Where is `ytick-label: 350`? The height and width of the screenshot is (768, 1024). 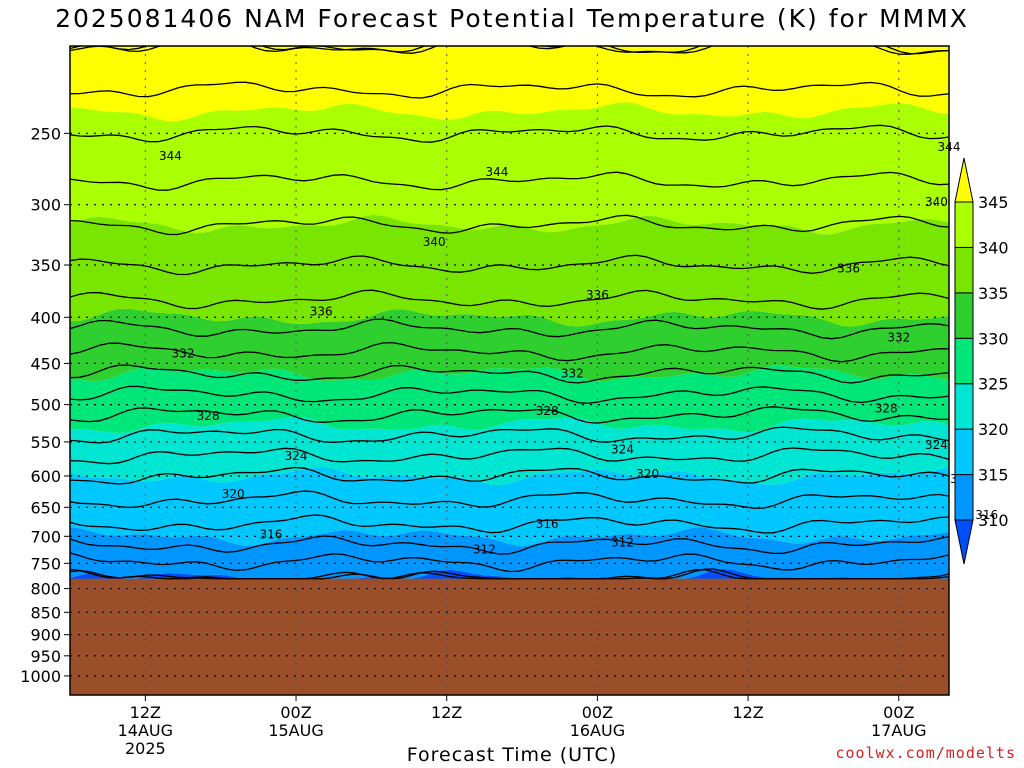 ytick-label: 350 is located at coordinates (45, 265).